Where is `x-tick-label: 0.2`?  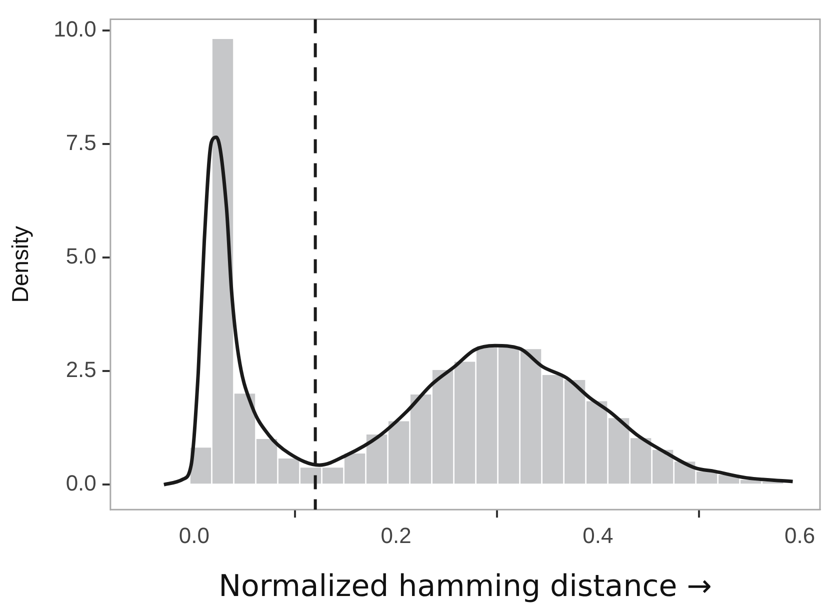
x-tick-label: 0.2 is located at coordinates (396, 535).